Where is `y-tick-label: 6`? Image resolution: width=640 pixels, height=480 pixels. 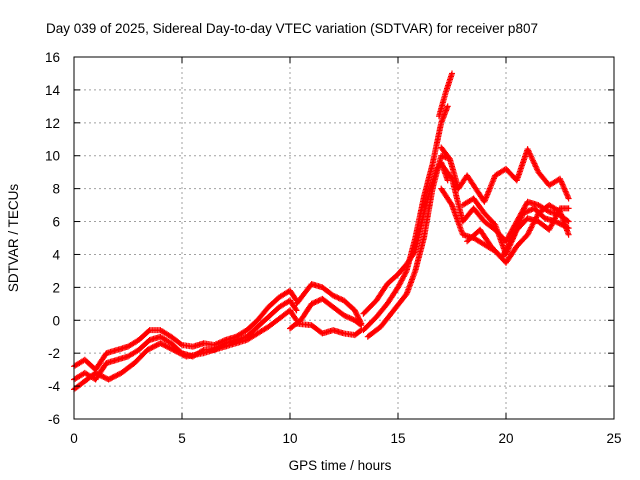 y-tick-label: 6 is located at coordinates (56, 222).